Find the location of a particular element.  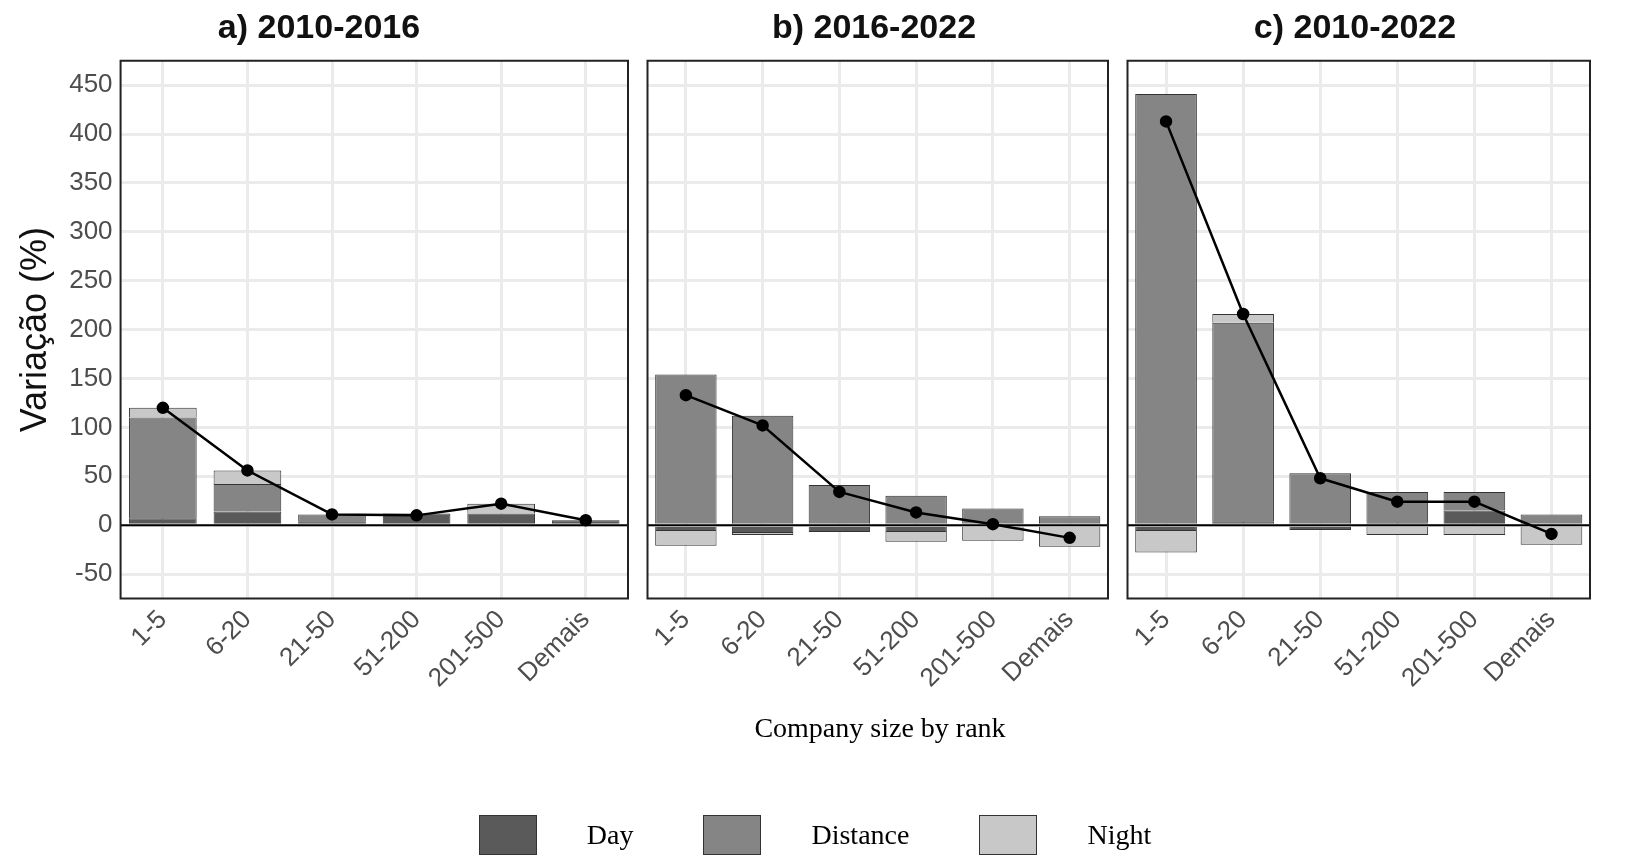

y-axis-title: Variação (%) is located at coordinates (33, 329).